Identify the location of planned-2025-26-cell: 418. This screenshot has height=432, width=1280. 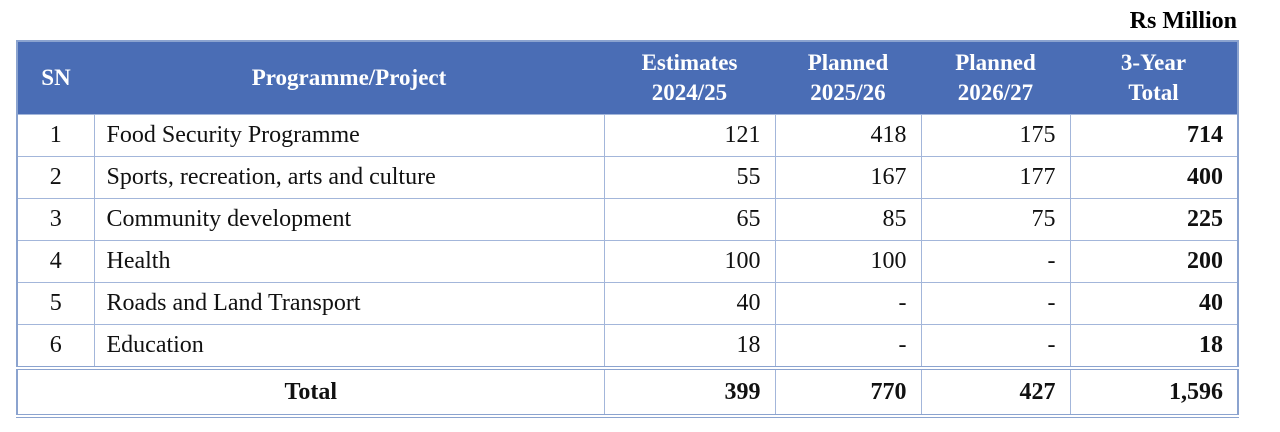
(848, 135).